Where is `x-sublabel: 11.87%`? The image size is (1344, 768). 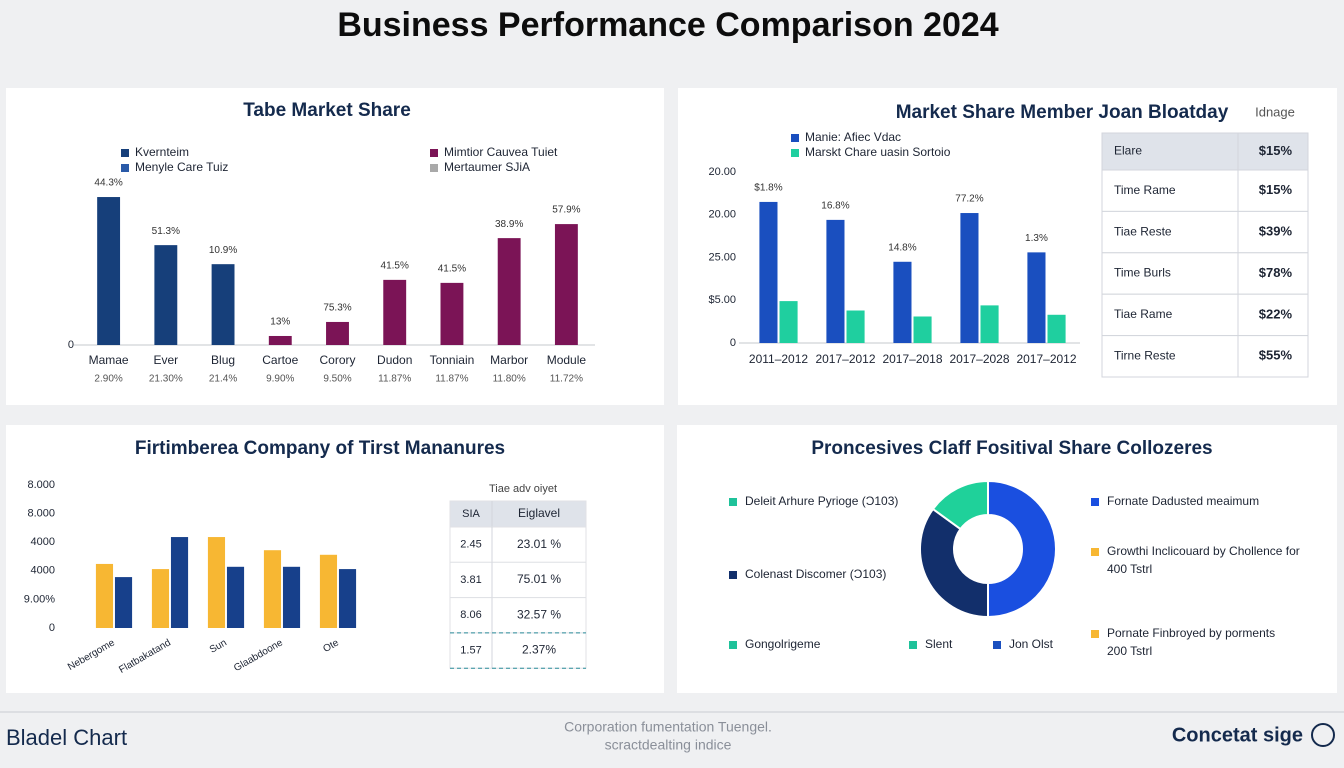 x-sublabel: 11.87% is located at coordinates (394, 379).